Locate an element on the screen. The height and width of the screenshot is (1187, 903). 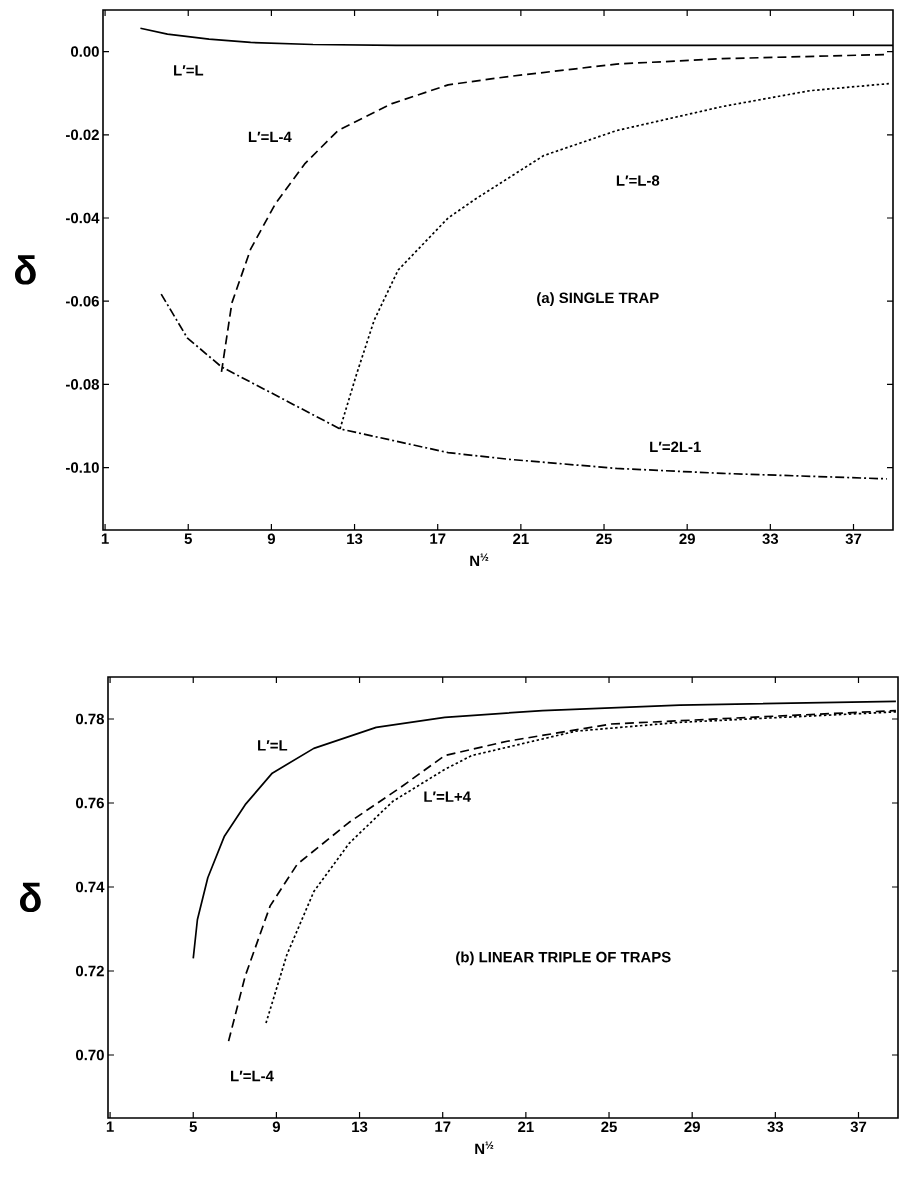
y-tick-label: 0.74 is located at coordinates (90, 887).